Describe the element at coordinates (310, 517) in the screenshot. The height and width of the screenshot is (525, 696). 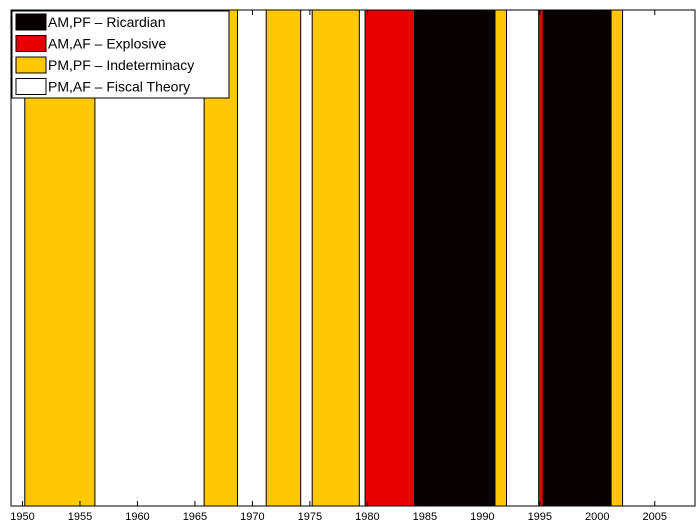
I see `x-tick-label: 1975` at that location.